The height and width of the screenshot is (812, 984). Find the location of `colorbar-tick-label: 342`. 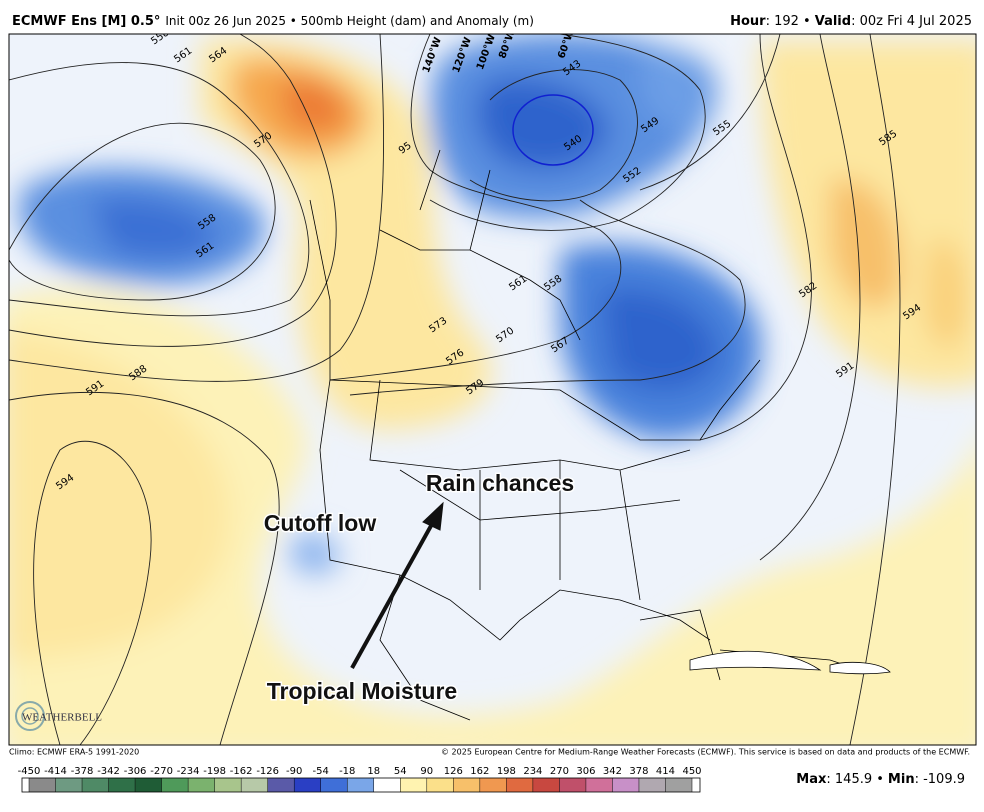

colorbar-tick-label: 342 is located at coordinates (612, 771).